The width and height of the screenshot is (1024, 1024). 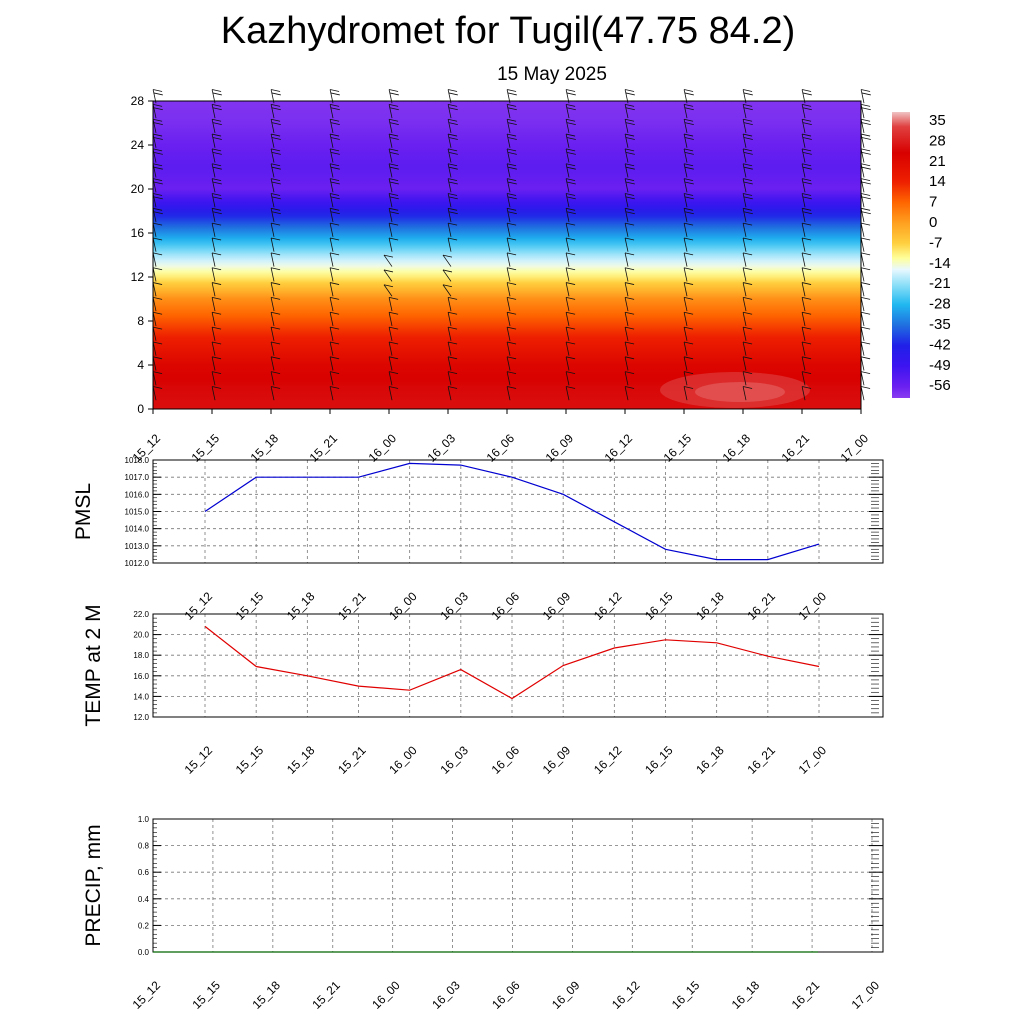 What do you see at coordinates (508, 31) in the screenshot?
I see `chart-title: Kazhydromet for Tugil(47.75 84.2)` at bounding box center [508, 31].